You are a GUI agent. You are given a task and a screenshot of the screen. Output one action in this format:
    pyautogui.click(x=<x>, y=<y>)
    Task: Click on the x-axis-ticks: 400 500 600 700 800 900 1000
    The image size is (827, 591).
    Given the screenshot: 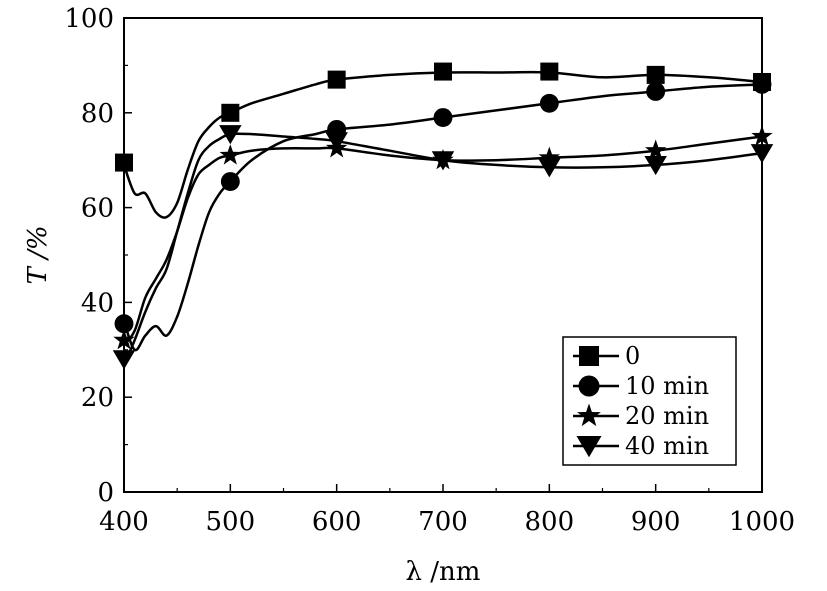 What is the action you would take?
    pyautogui.click(x=447, y=510)
    